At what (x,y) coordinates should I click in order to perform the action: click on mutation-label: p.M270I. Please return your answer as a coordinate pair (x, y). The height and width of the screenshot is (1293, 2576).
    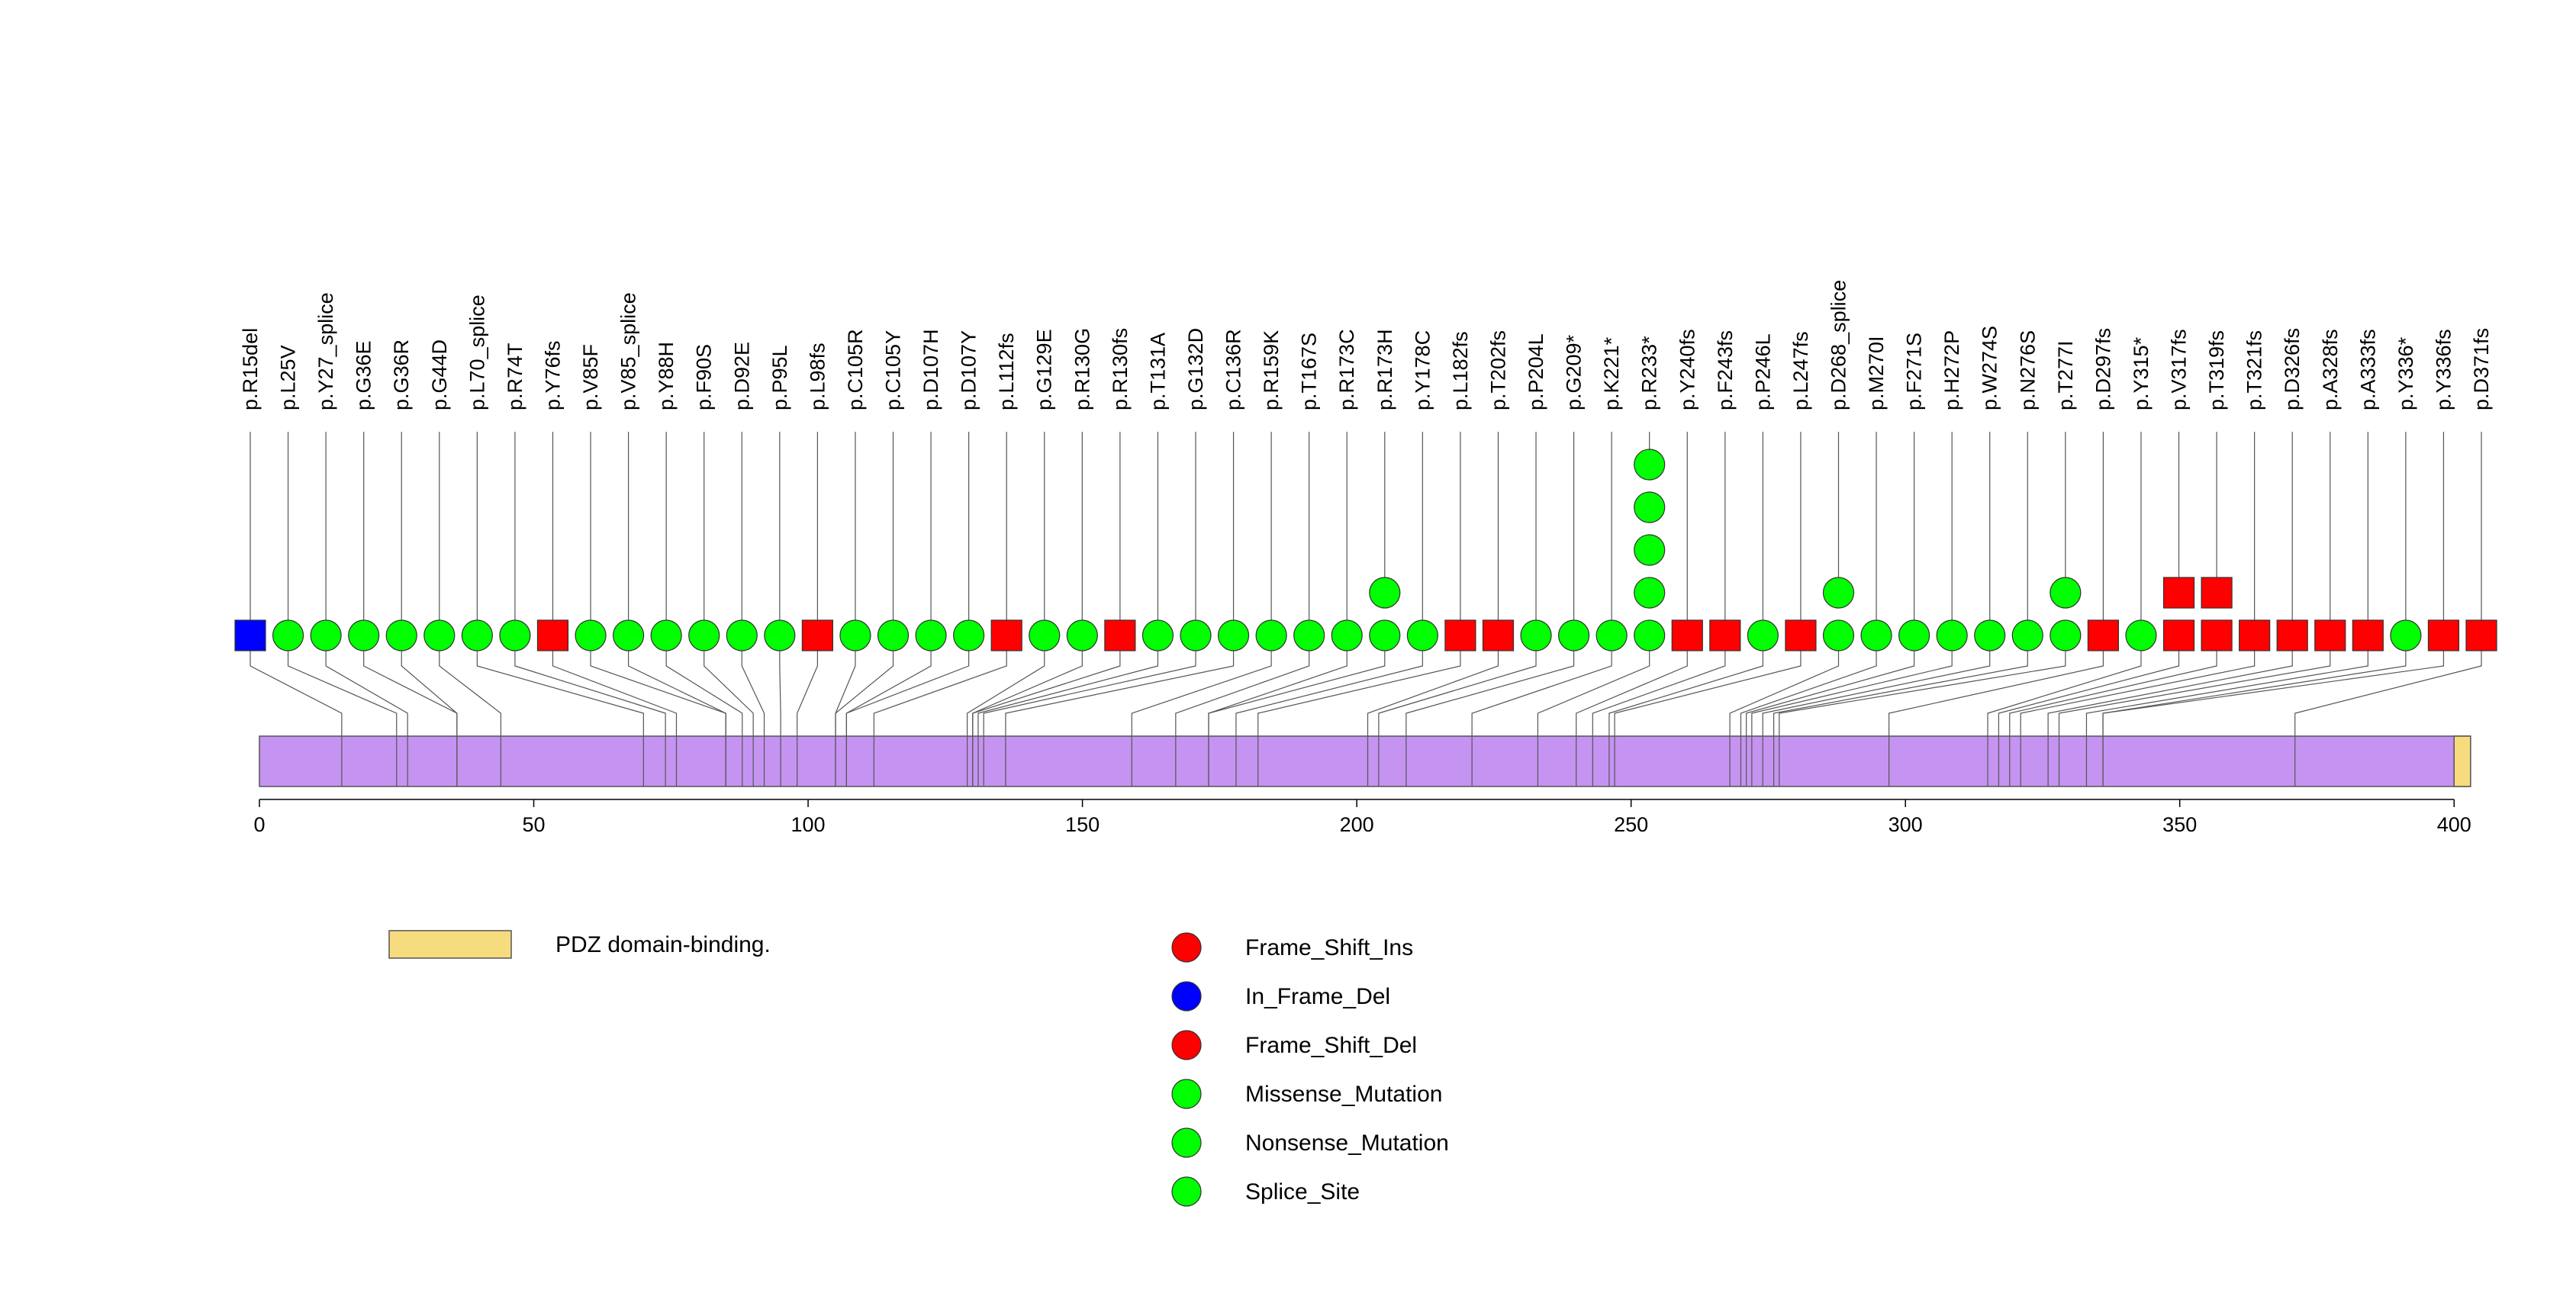
    Looking at the image, I should click on (1876, 373).